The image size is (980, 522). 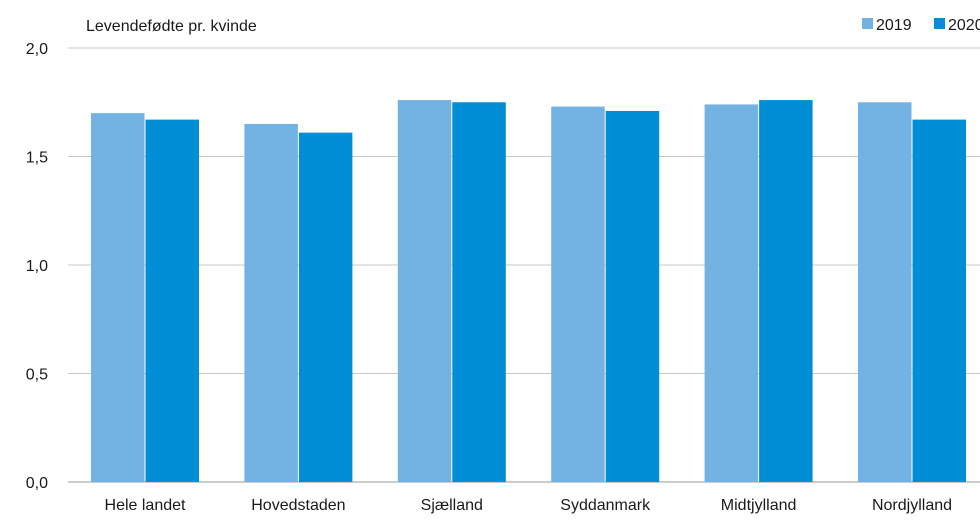 What do you see at coordinates (298, 505) in the screenshot?
I see `x-category-label: Hovedstaden` at bounding box center [298, 505].